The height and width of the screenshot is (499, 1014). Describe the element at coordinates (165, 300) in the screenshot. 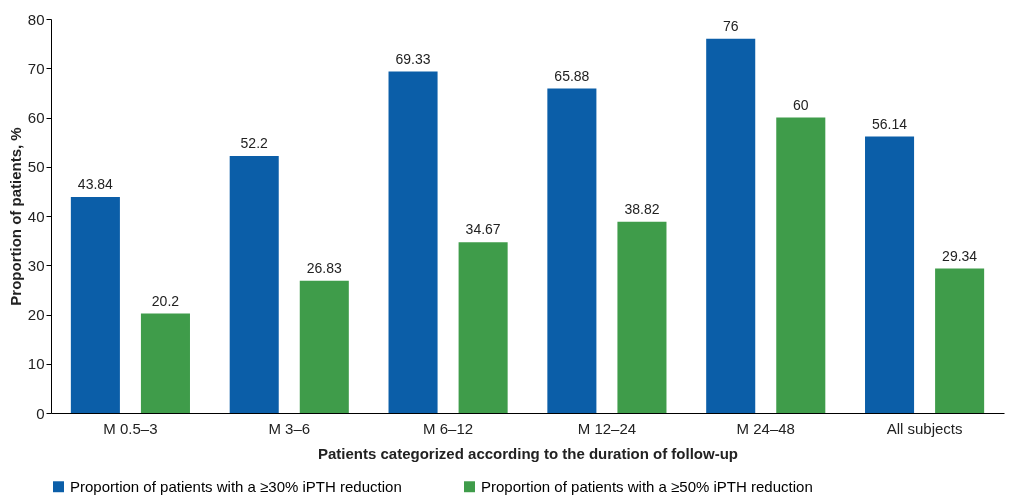

I see `data-label: 20.2` at that location.